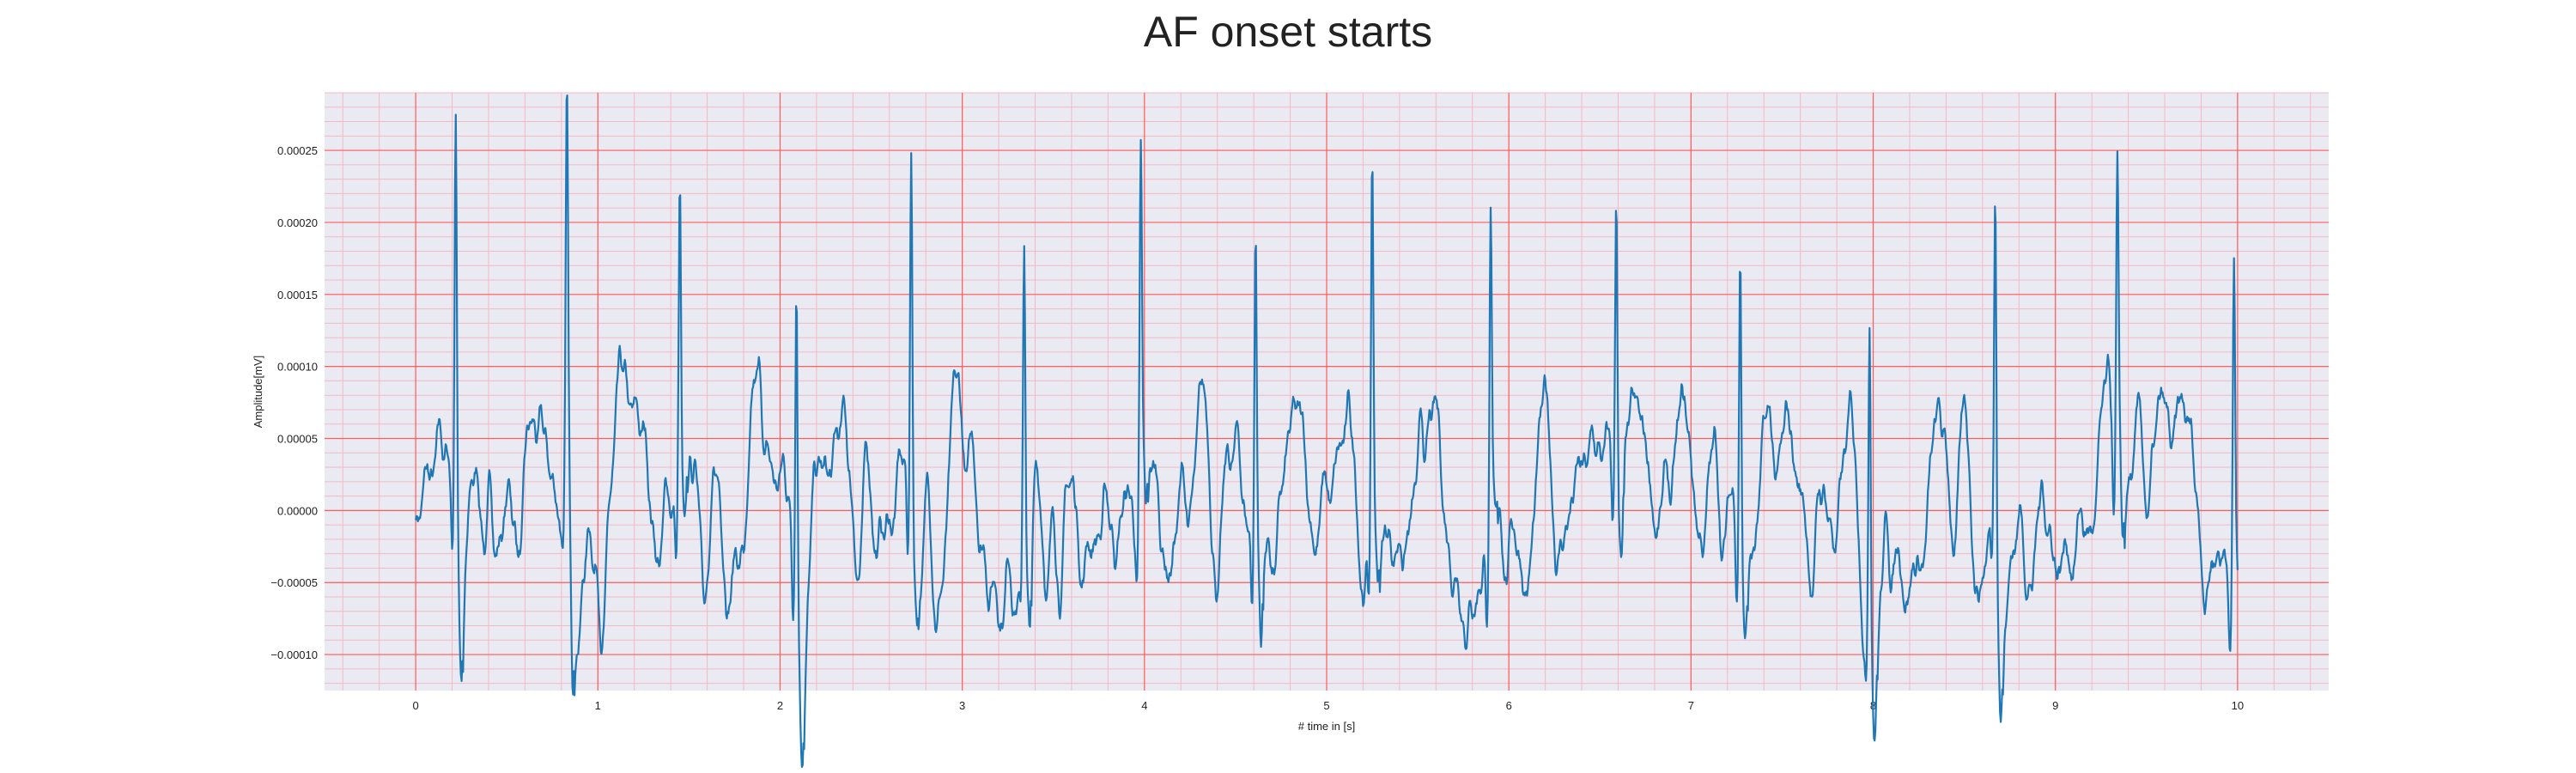 The image size is (2576, 773). Describe the element at coordinates (1691, 705) in the screenshot. I see `x-tick-label: 7` at that location.